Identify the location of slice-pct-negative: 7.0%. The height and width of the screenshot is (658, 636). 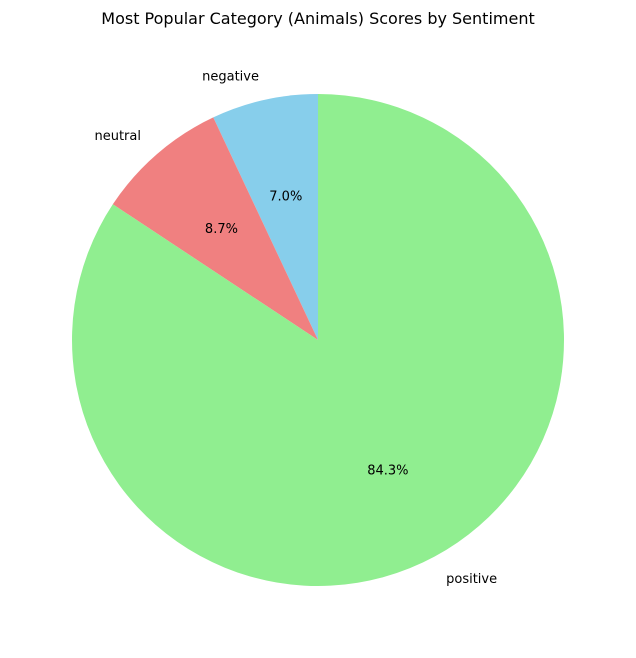
(285, 196).